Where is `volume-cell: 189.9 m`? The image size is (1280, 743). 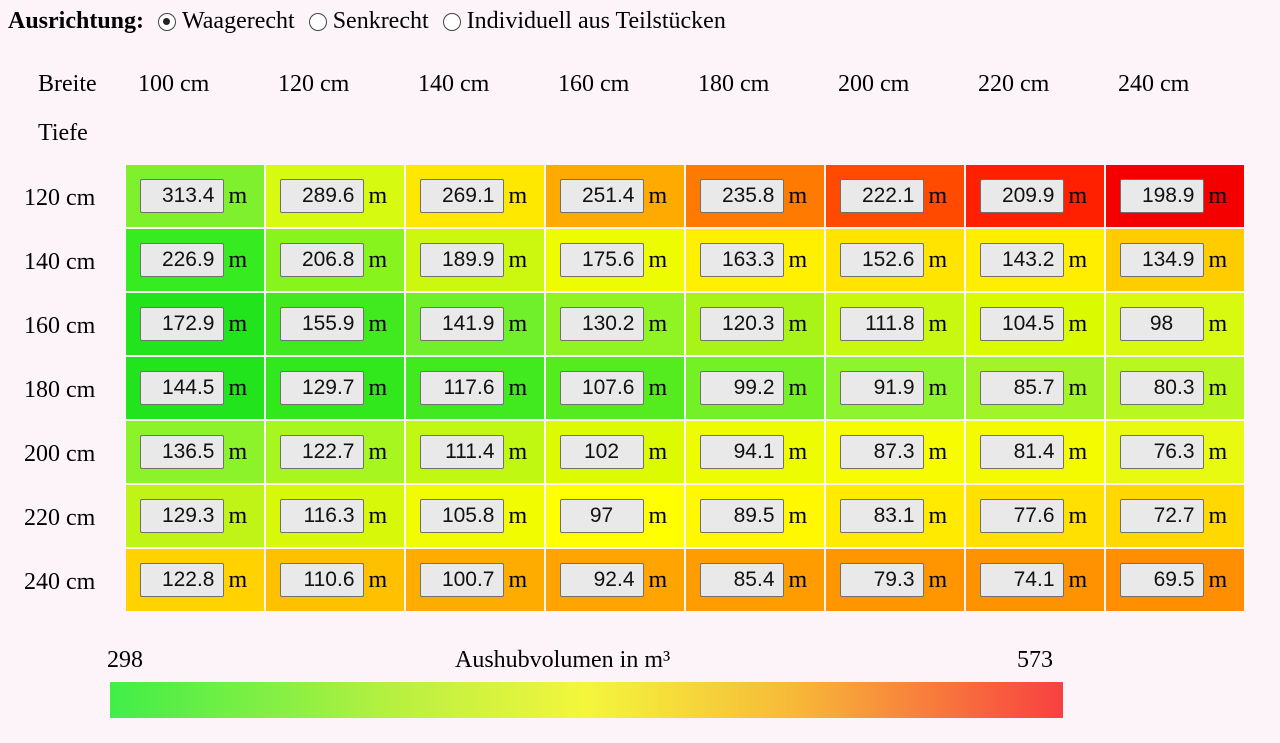 volume-cell: 189.9 m is located at coordinates (475, 260).